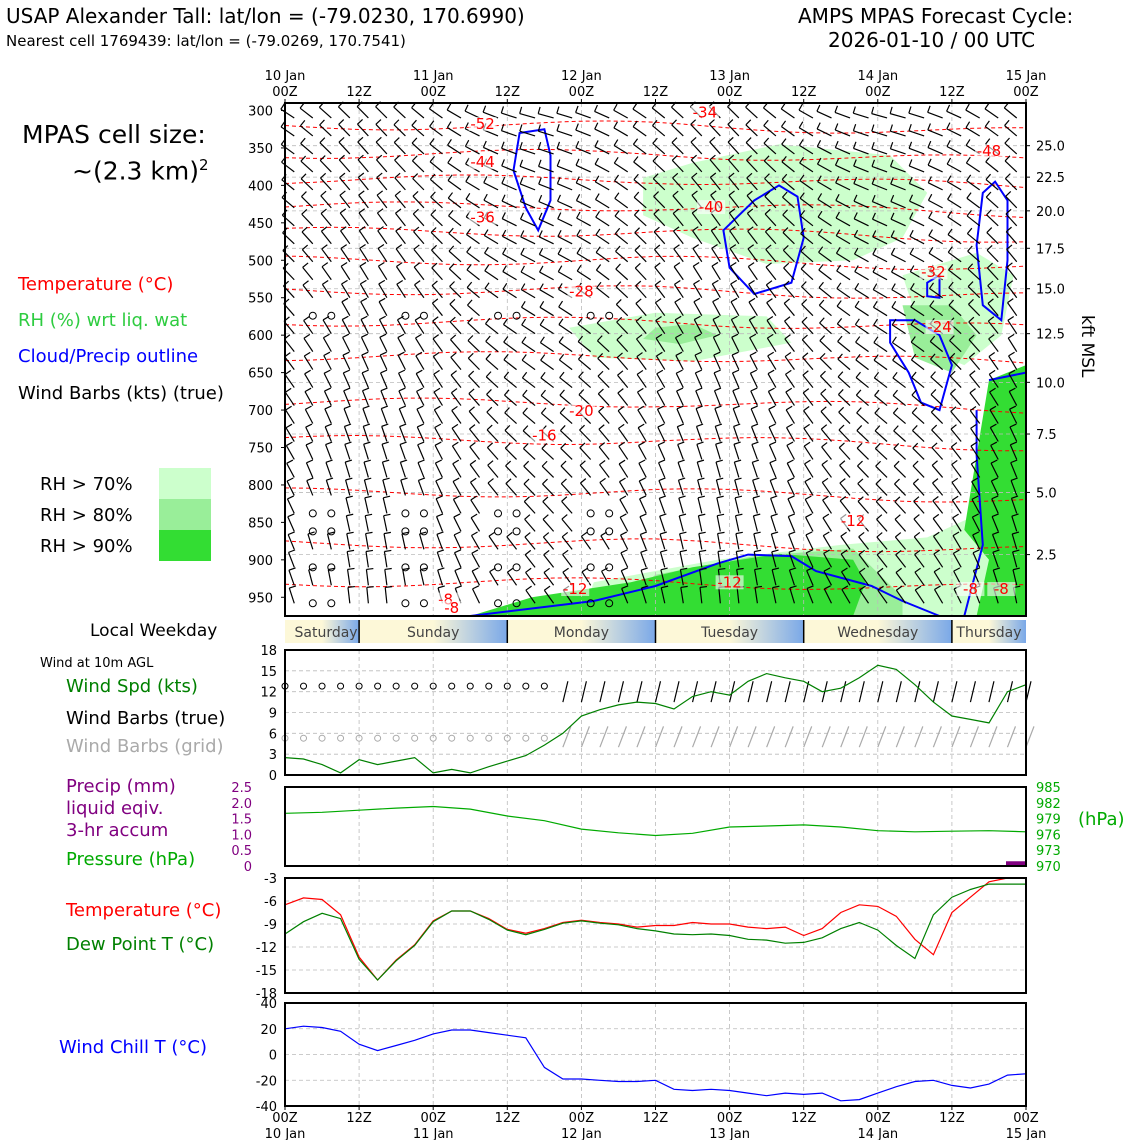  What do you see at coordinates (1048, 867) in the screenshot?
I see `pressure-tick-label: 970` at bounding box center [1048, 867].